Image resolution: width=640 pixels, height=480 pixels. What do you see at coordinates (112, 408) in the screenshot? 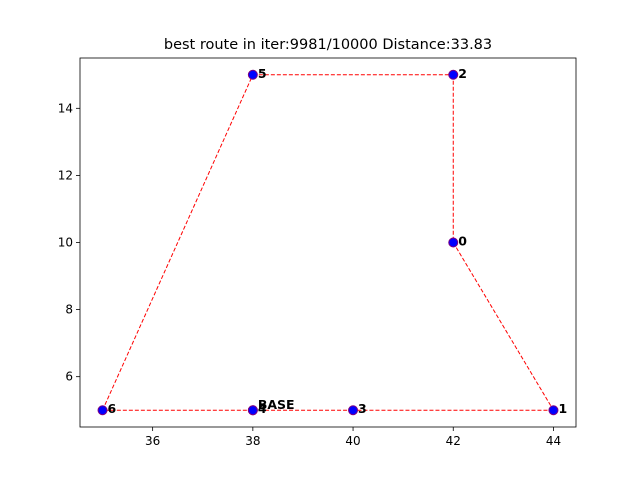
I see `point-label: 6` at bounding box center [112, 408].